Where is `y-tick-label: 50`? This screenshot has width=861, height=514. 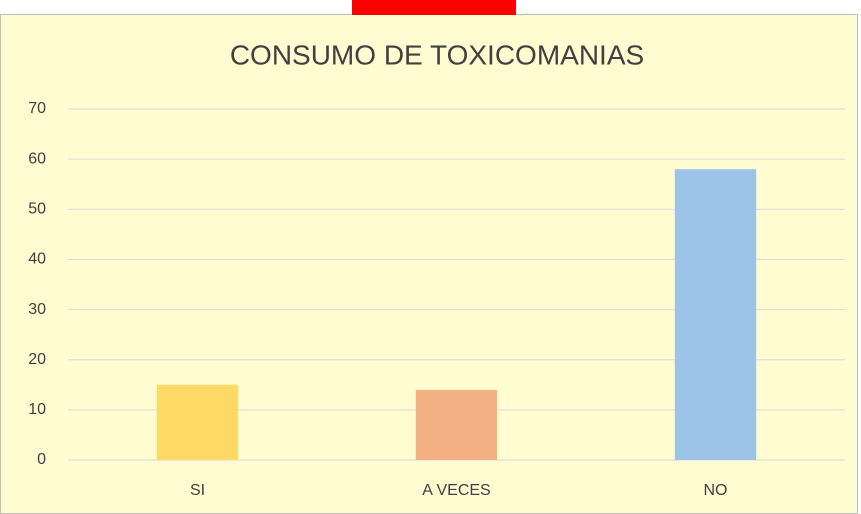
y-tick-label: 50 is located at coordinates (37, 209).